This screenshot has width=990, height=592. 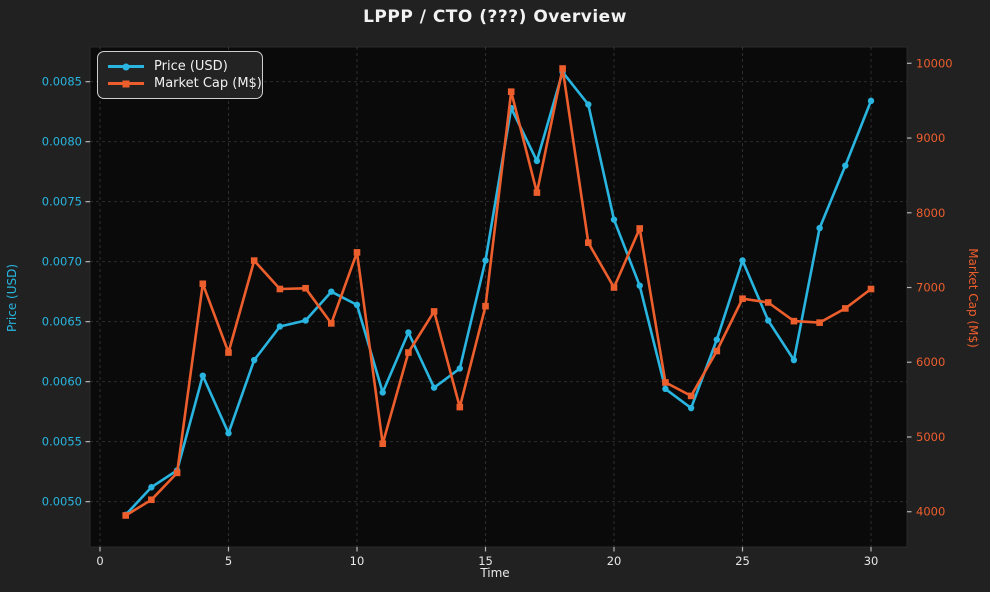 I want to click on market-cap-square-marker-icon, so click(x=126, y=83).